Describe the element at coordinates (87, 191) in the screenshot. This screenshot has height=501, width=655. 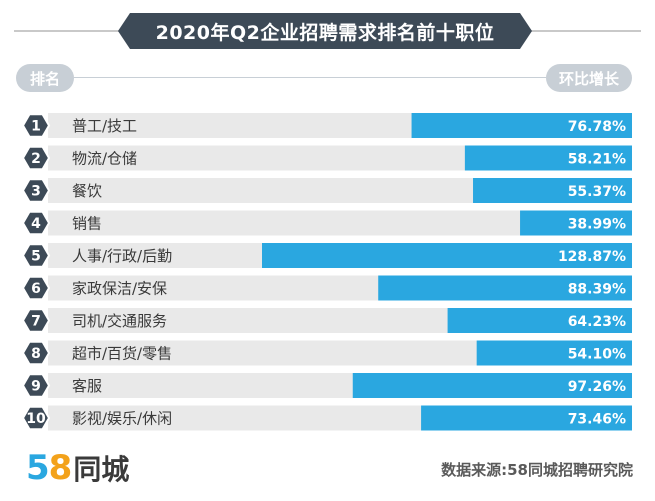
I see `category-label: 餐饮` at that location.